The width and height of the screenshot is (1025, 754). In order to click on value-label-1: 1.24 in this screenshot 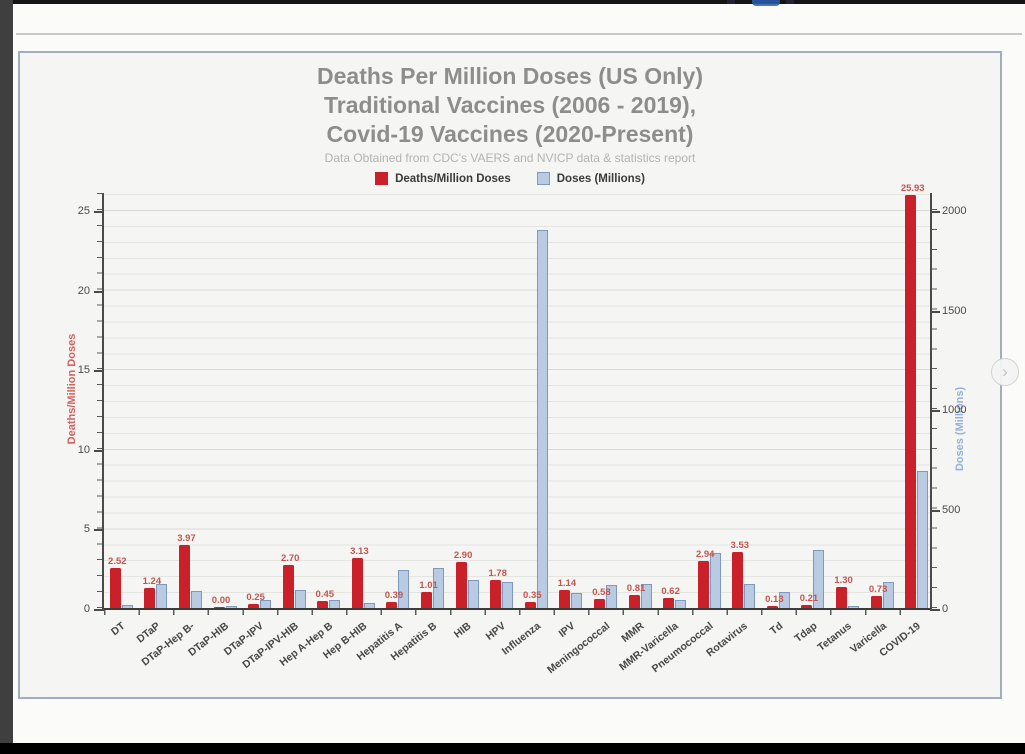, I will do `click(152, 582)`.